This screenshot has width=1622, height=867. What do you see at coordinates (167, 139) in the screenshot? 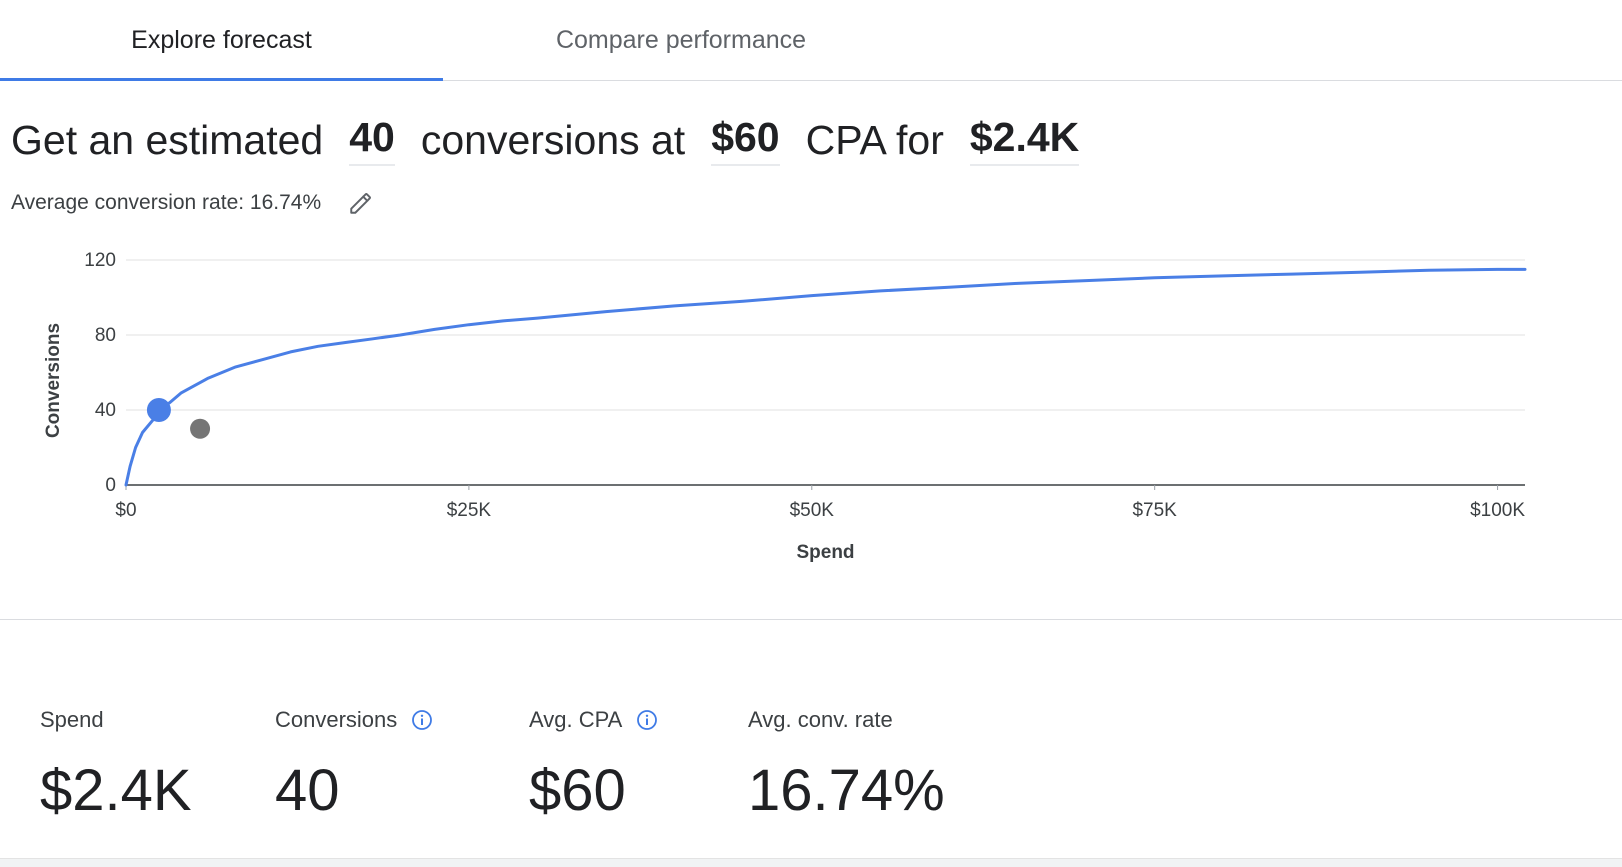
I see `headline-prefix: Get an estimated` at bounding box center [167, 139].